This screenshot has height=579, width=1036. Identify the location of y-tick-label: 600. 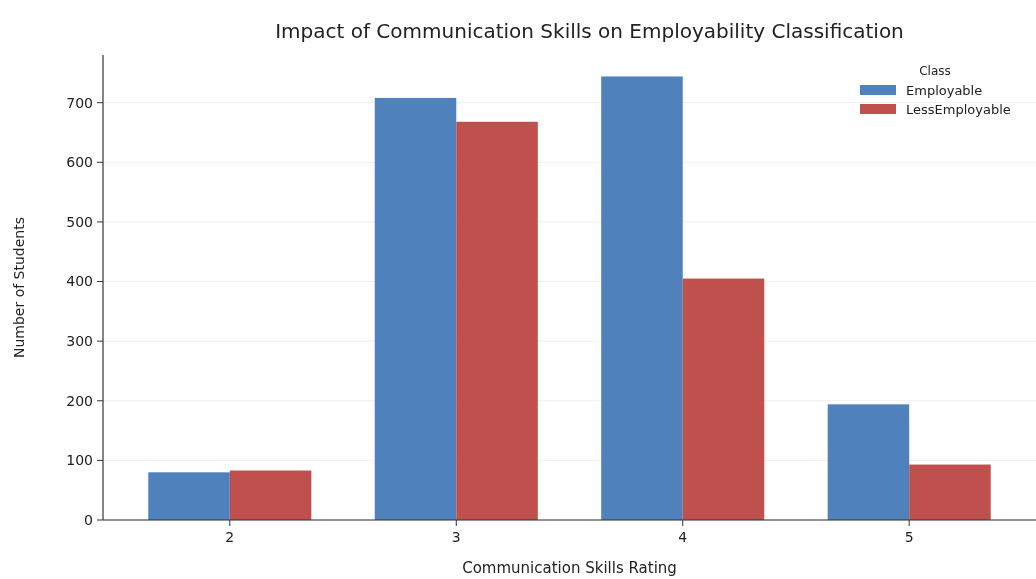
(79, 162).